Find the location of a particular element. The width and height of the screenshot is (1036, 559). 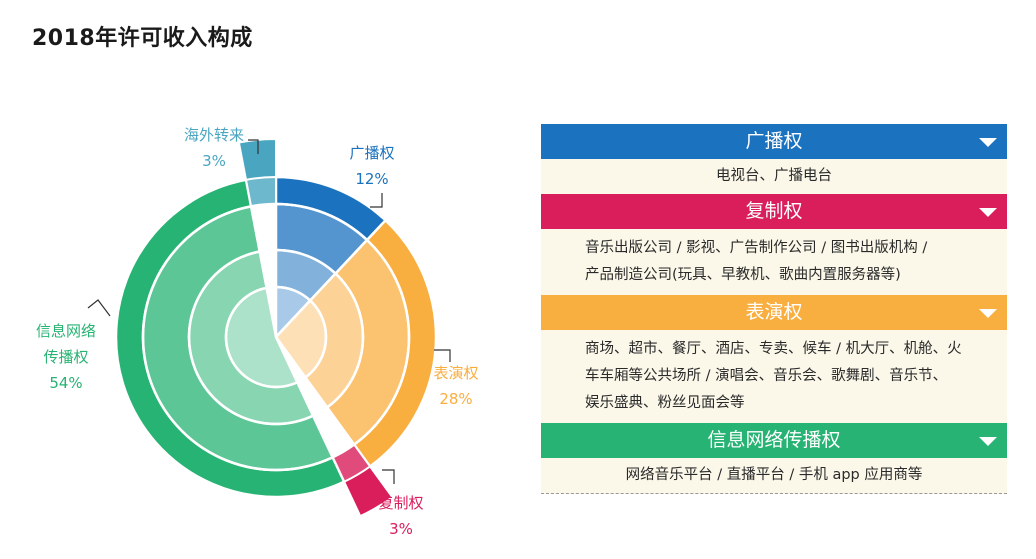

slice-name-label: 广播权 is located at coordinates (371, 153).